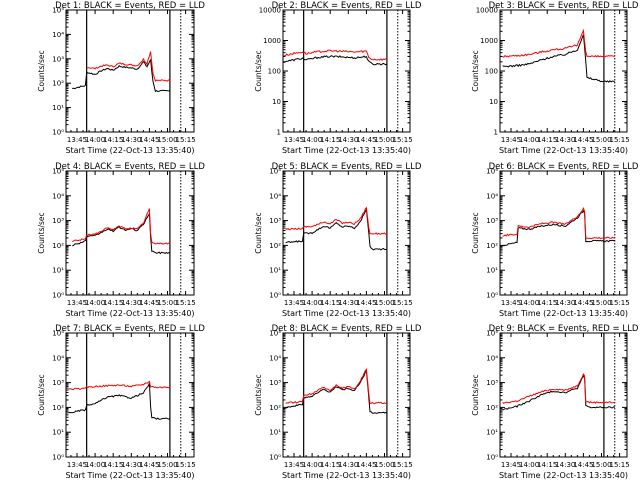 The height and width of the screenshot is (480, 640). Describe the element at coordinates (58, 196) in the screenshot. I see `panel-4-y-tick-label: 10⁴` at that location.